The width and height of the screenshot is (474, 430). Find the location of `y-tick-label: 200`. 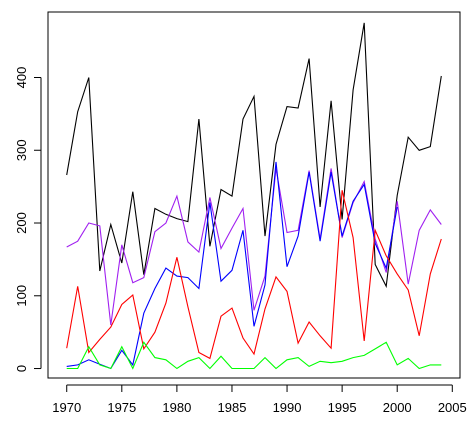

y-tick-label: 200 is located at coordinates (21, 223).